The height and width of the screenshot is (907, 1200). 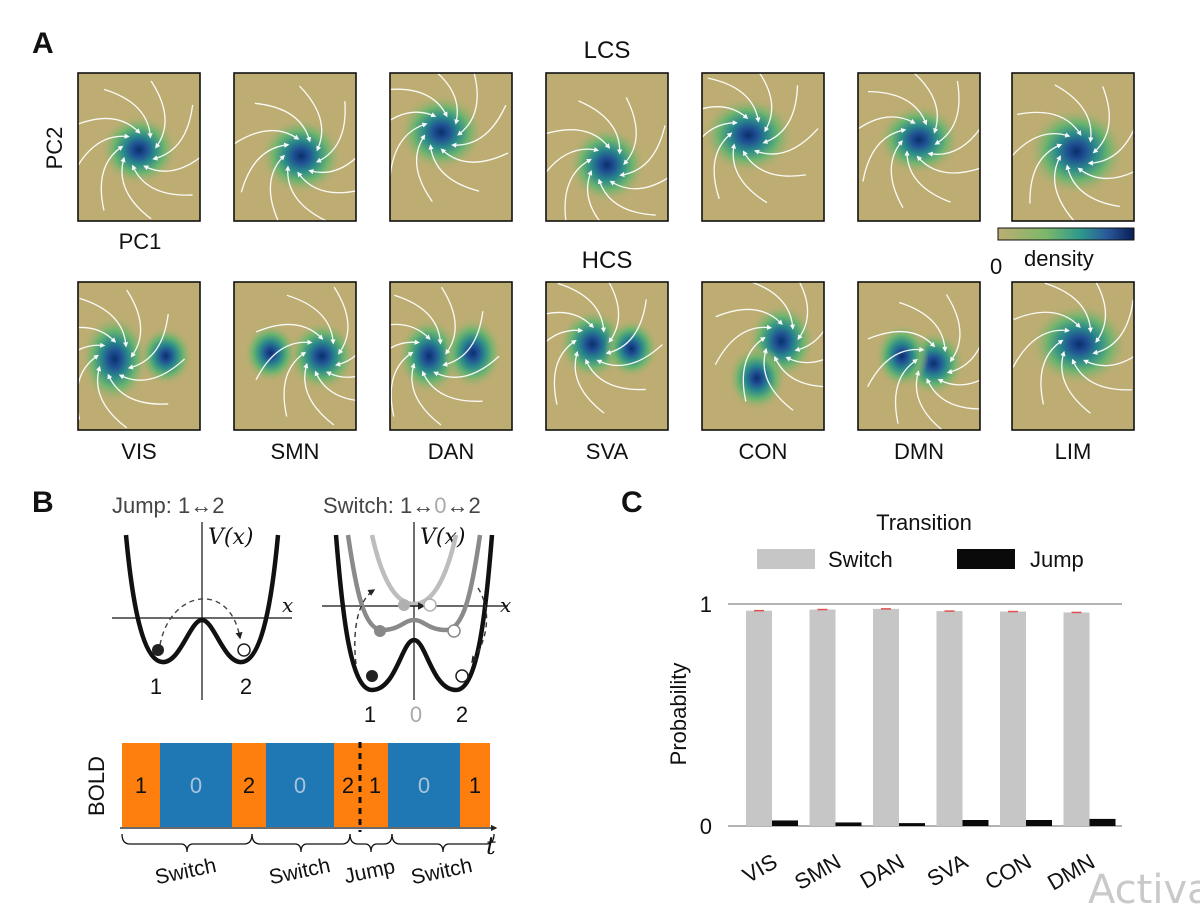 I want to click on bar-switch-dan, so click(x=886, y=717).